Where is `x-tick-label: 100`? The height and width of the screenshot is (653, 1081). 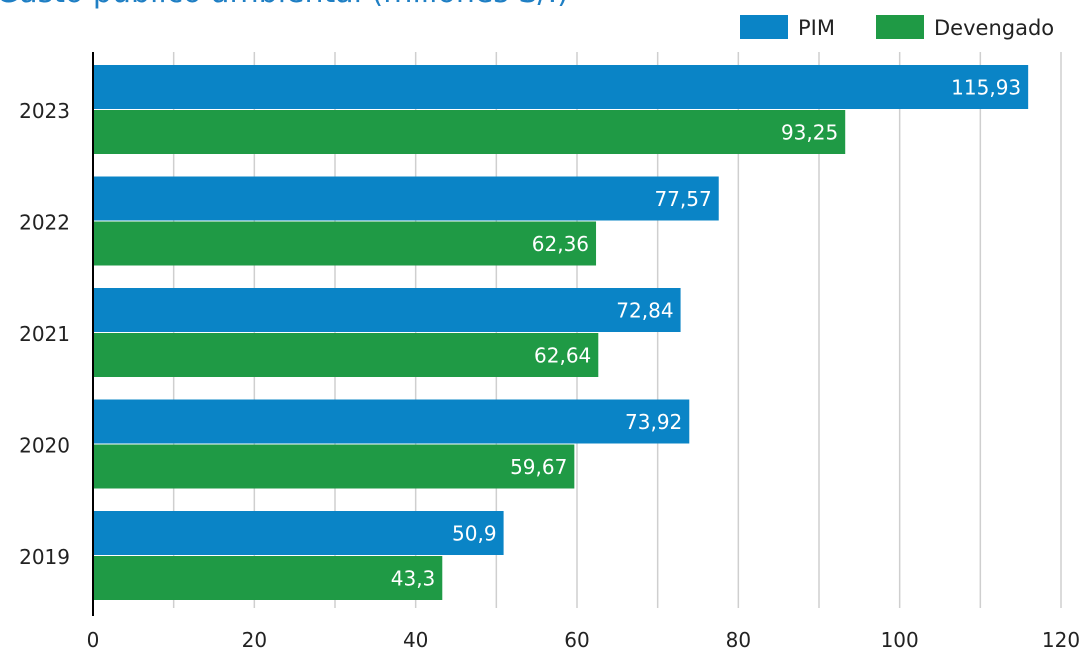 x-tick-label: 100 is located at coordinates (900, 640).